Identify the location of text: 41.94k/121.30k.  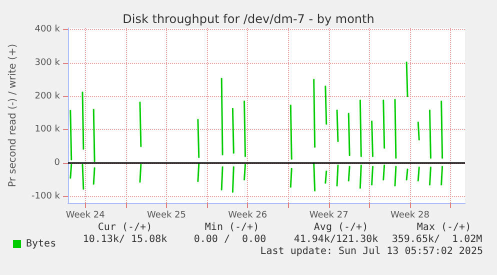
(336, 240).